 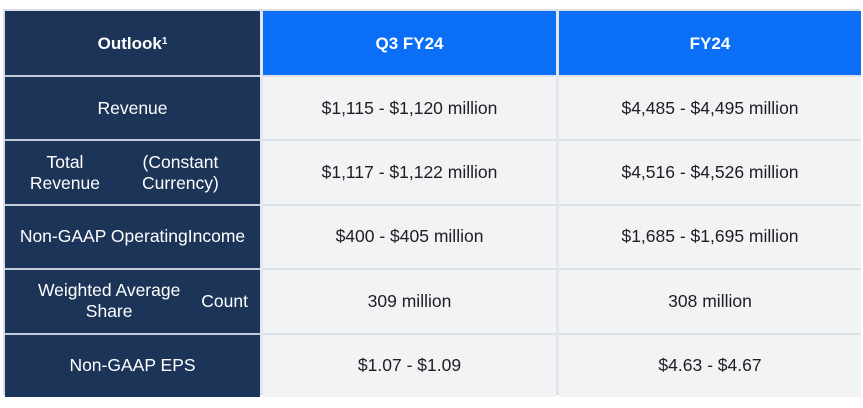 I want to click on value-operating-income-fy: $1,685 - $1,695 million, so click(x=710, y=236).